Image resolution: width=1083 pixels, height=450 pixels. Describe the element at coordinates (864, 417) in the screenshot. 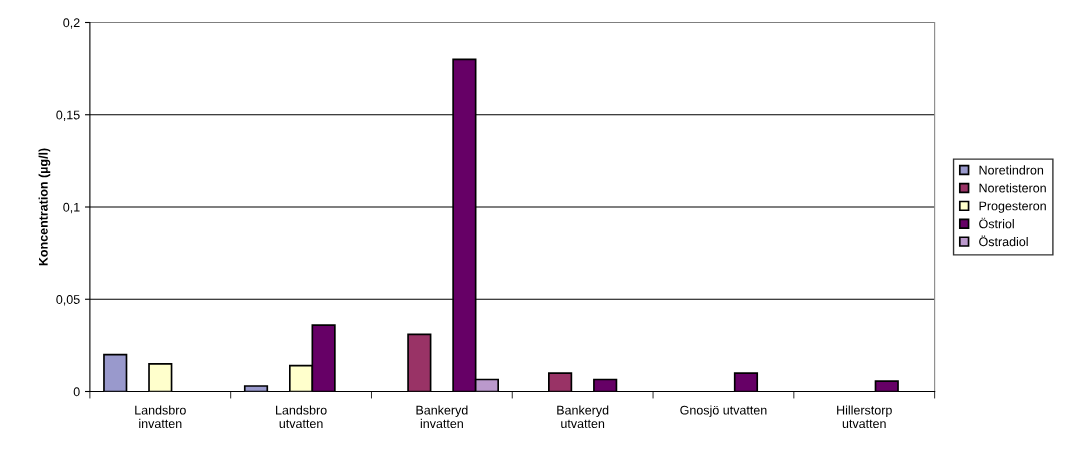

I see `x-tick-label: Hillerstorp utvatten` at that location.